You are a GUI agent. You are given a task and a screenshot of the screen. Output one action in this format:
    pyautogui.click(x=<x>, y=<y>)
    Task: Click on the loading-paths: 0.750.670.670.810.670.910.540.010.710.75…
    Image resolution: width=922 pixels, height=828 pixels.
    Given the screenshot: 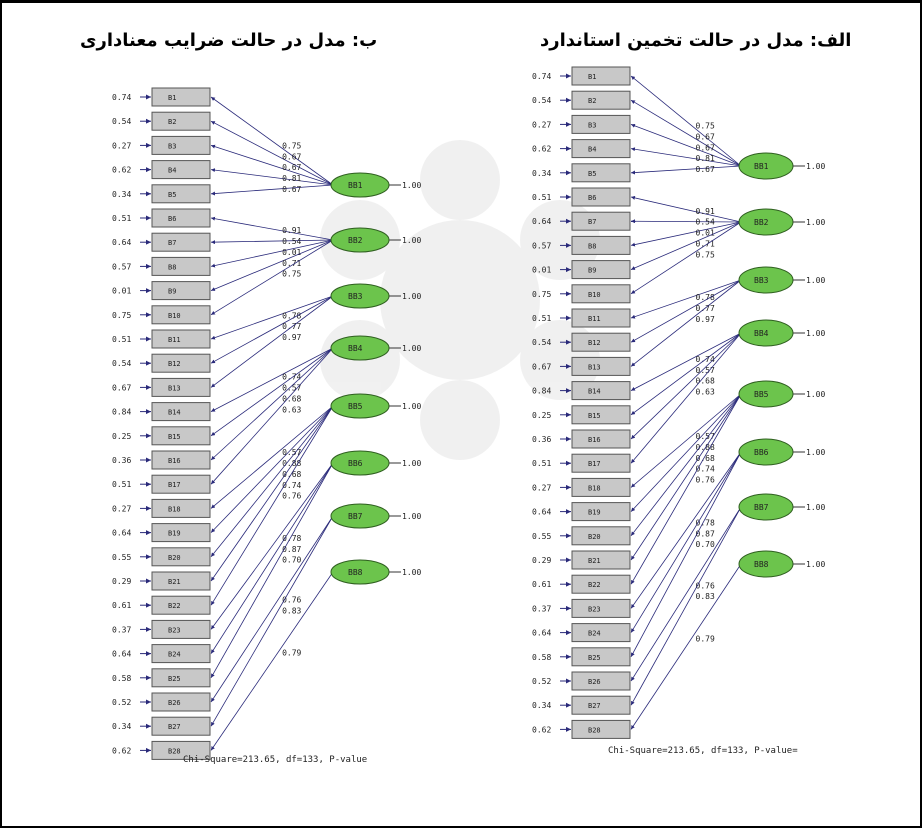 What is the action you would take?
    pyautogui.click(x=686, y=402)
    